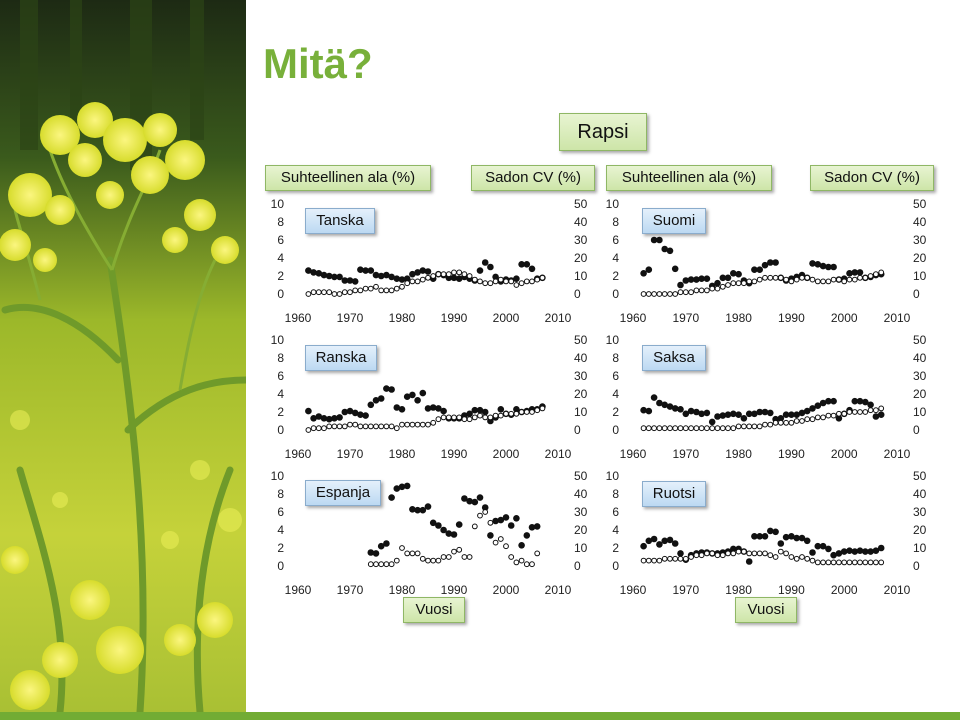 This screenshot has height=720, width=960. I want to click on y-right-tick-label: 30, so click(920, 240).